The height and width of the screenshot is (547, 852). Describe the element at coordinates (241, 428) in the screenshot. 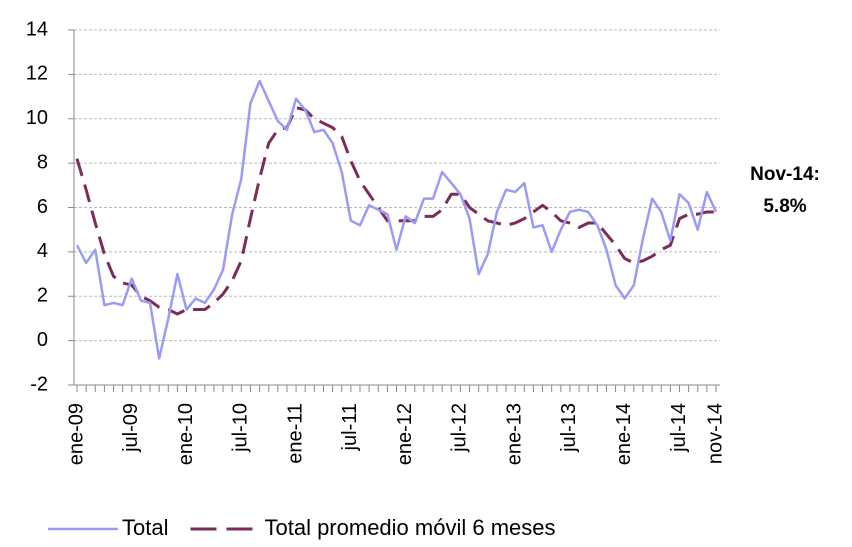

I see `x-tick-label: jul-10` at that location.